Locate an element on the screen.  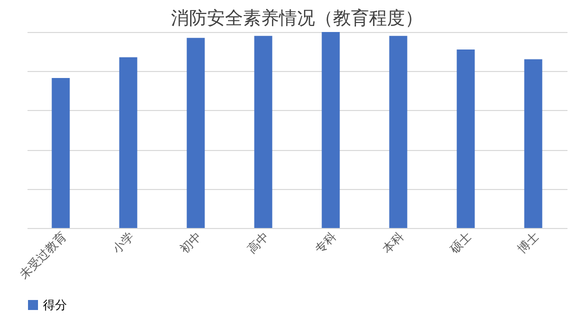
x-tick-label: 初中 is located at coordinates (190, 242).